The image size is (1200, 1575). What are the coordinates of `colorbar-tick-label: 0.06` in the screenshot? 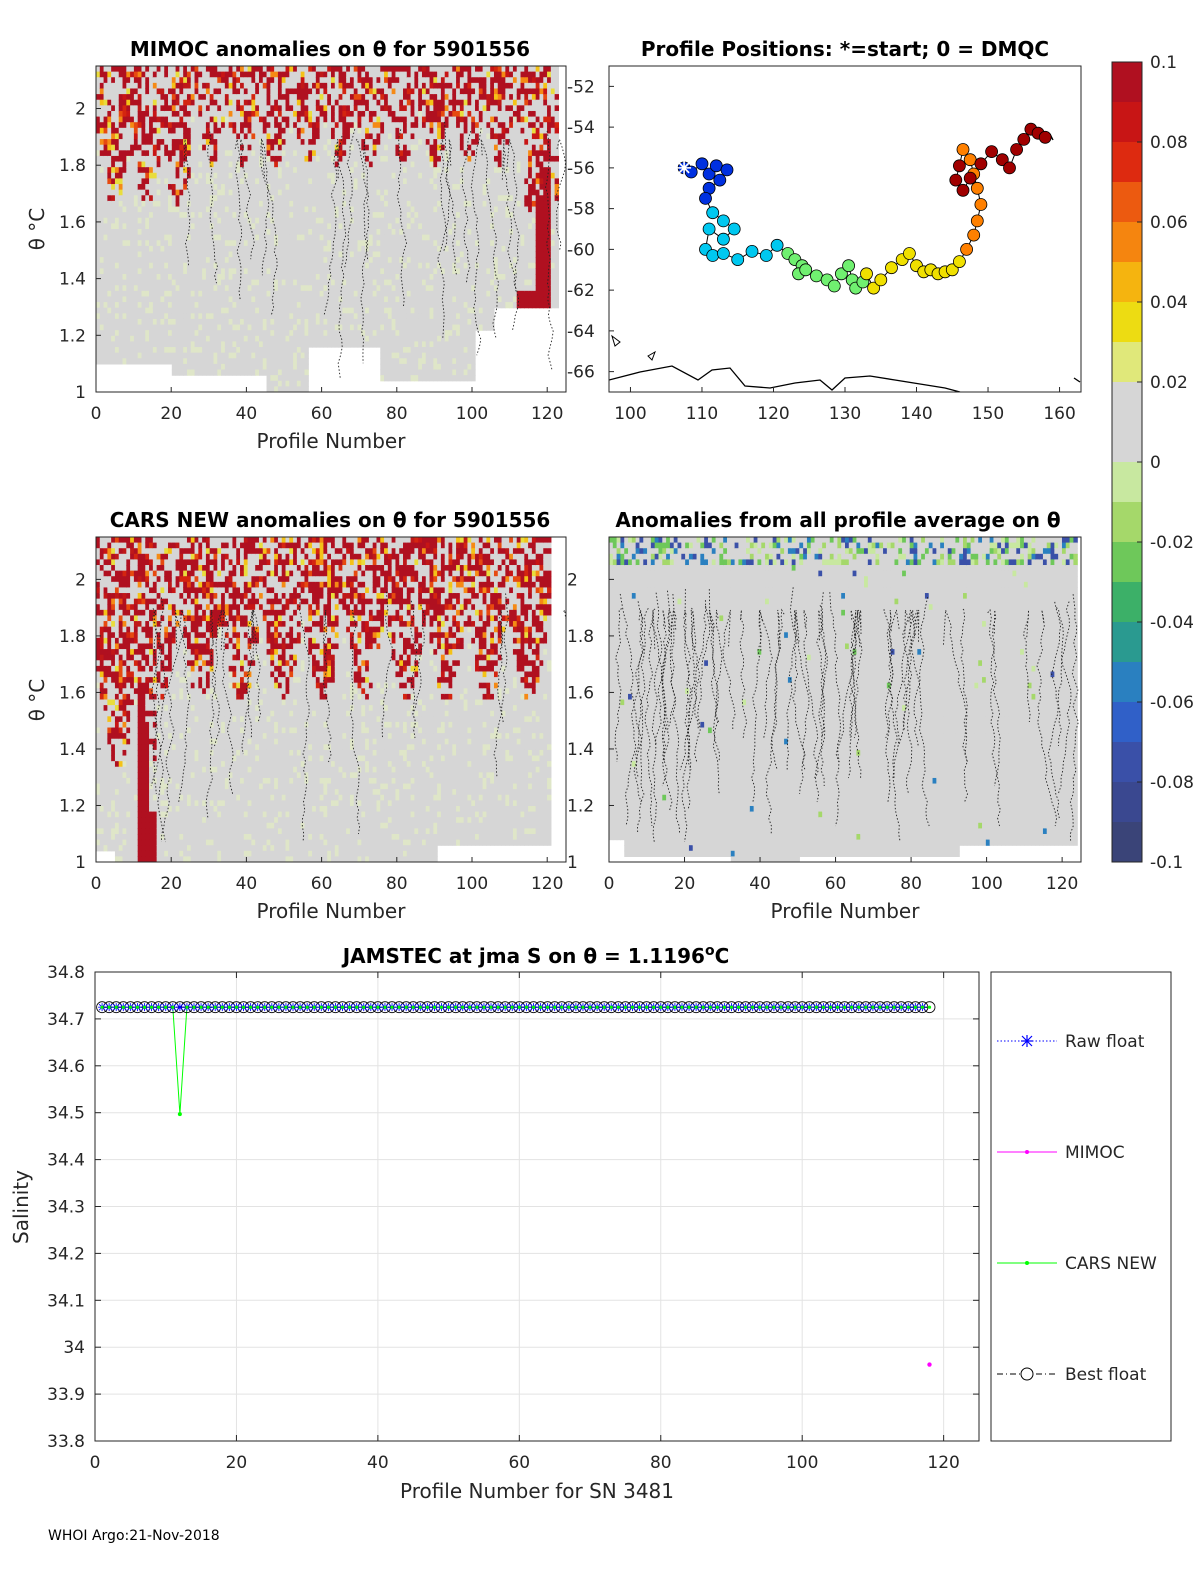 It's located at (1169, 223).